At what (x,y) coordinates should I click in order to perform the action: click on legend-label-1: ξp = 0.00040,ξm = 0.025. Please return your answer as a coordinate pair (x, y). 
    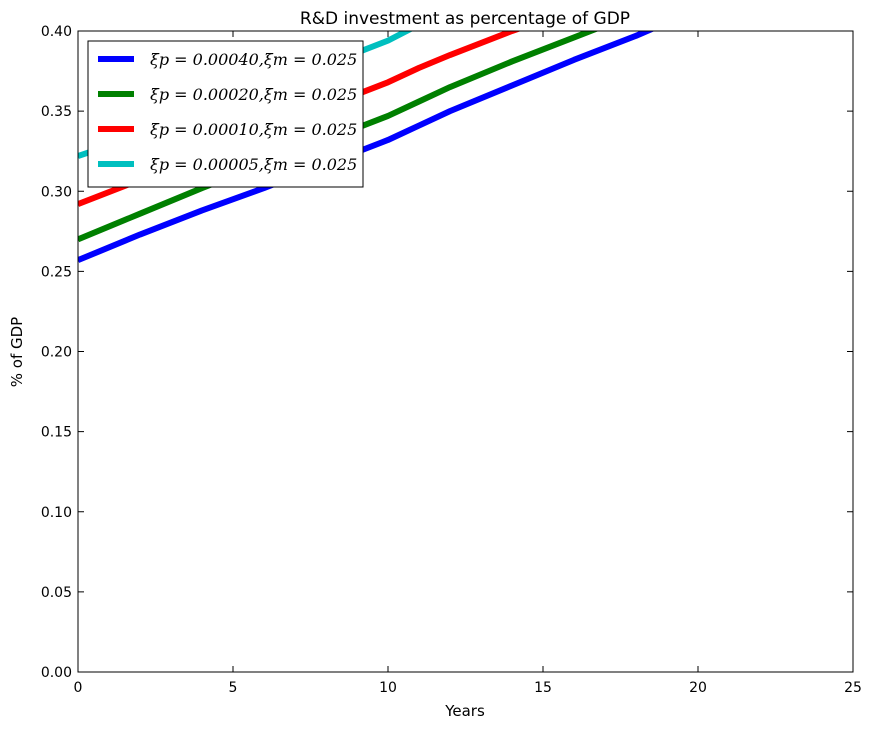
    Looking at the image, I should click on (253, 59).